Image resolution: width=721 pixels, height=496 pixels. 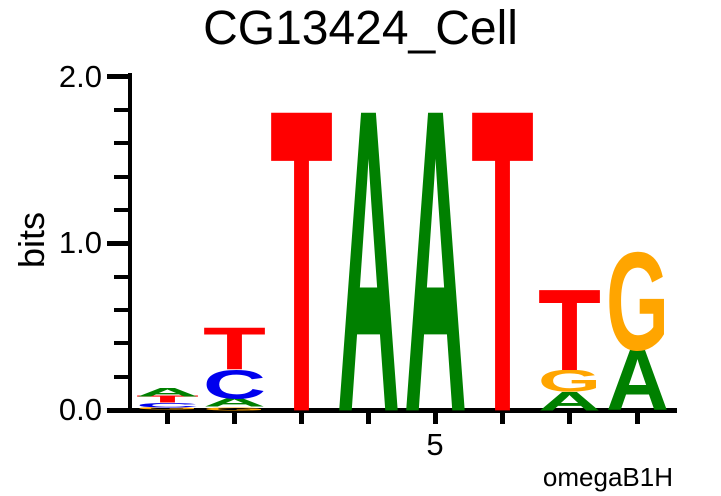 I want to click on logo-letter-A-pos8: A, so click(x=637, y=380).